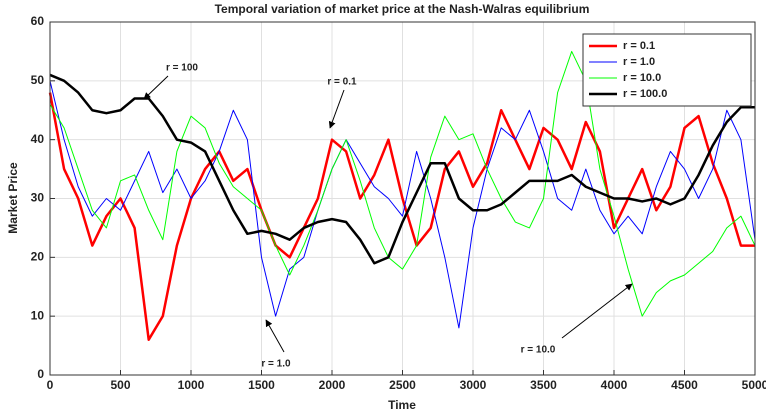  I want to click on x-tick-label: 1500, so click(261, 385).